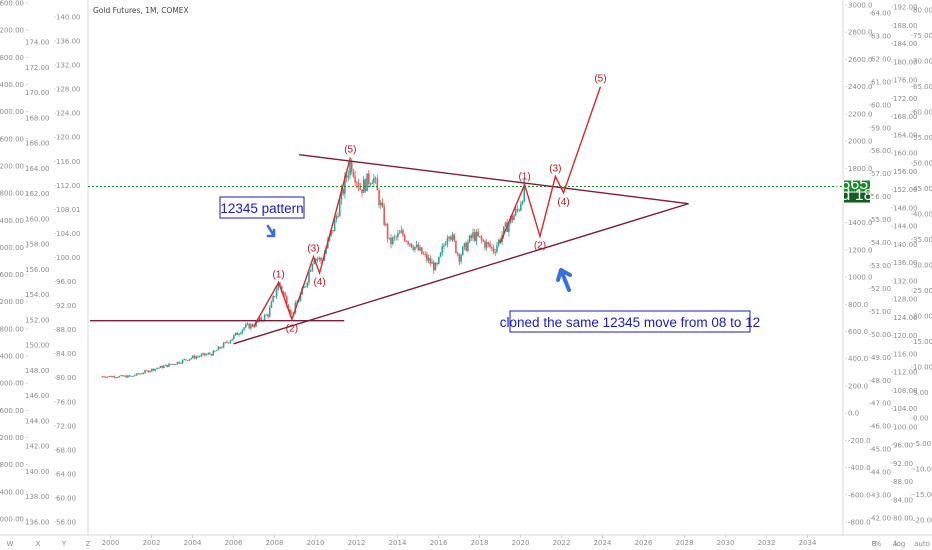  I want to click on axis-tick-label-price: 0.0, so click(853, 414).